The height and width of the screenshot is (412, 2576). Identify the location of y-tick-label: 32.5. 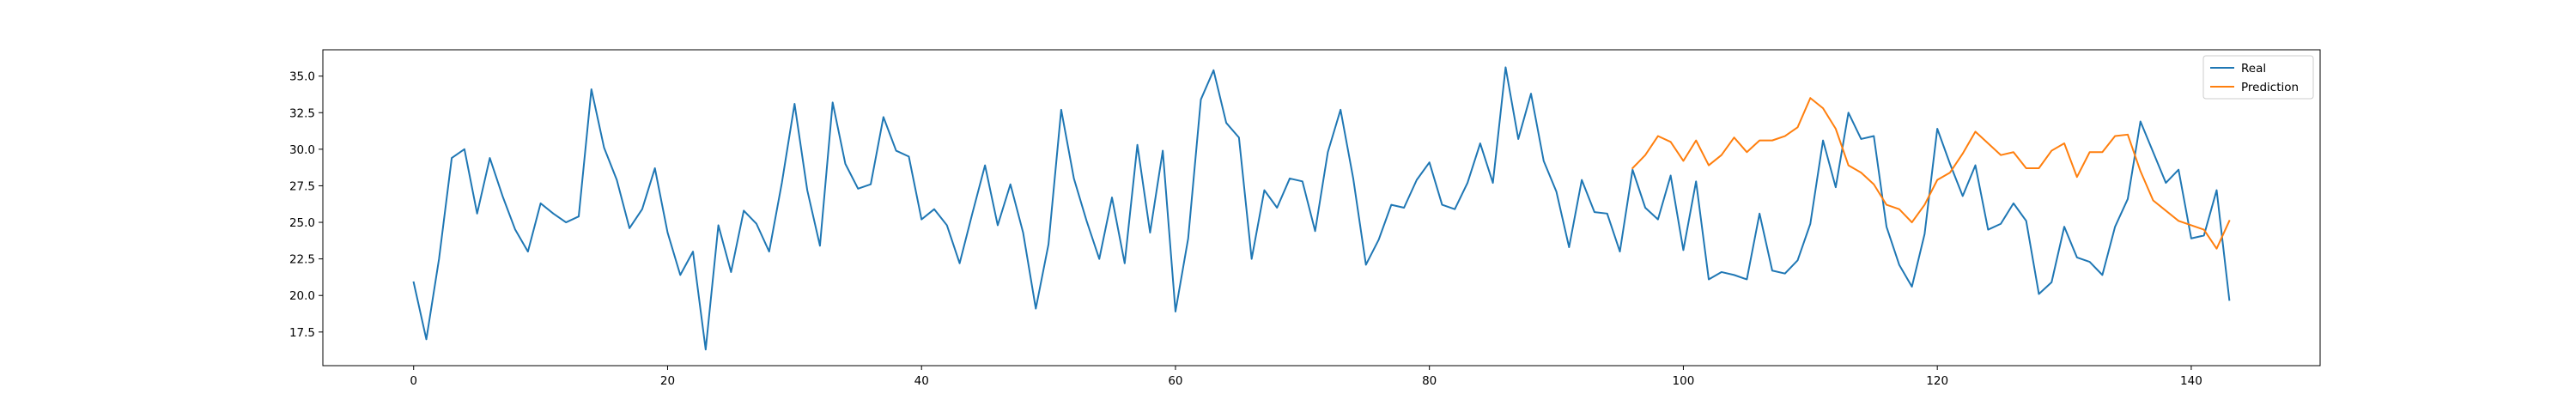
(302, 113).